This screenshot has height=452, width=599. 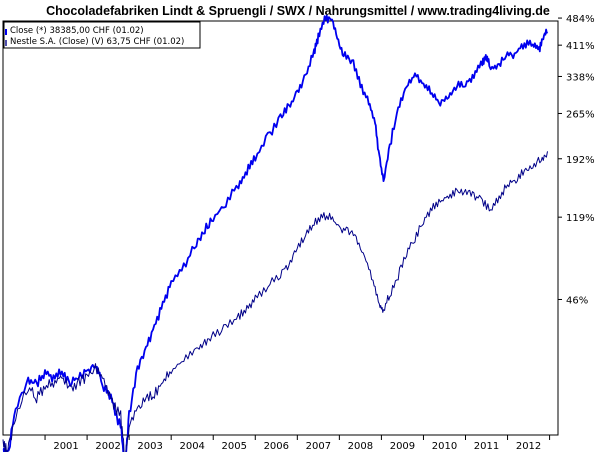 I want to click on x-tick-label: 2008, so click(x=360, y=446).